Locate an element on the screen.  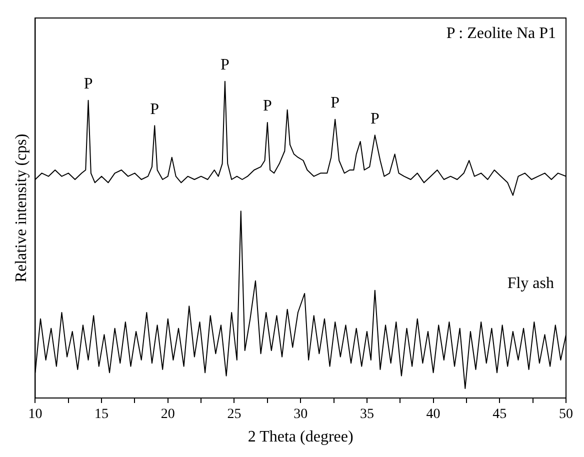
text: Fly ash is located at coordinates (530, 283).